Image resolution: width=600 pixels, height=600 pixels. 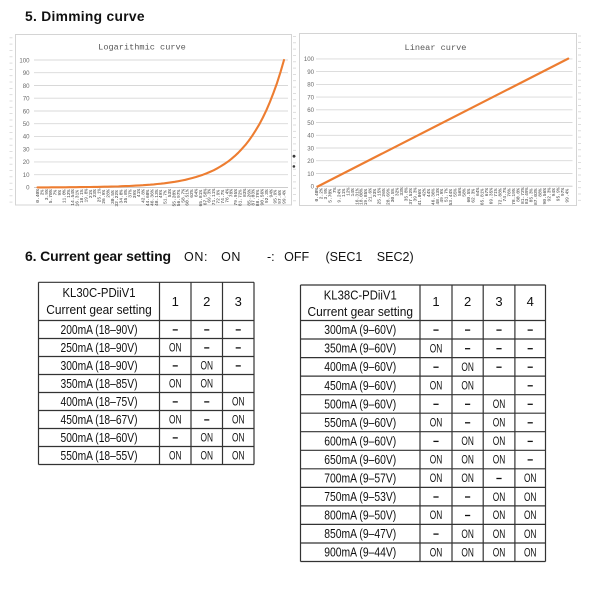 What do you see at coordinates (322, 193) in the screenshot?
I see `svg-text: 2.2%` at bounding box center [322, 193].